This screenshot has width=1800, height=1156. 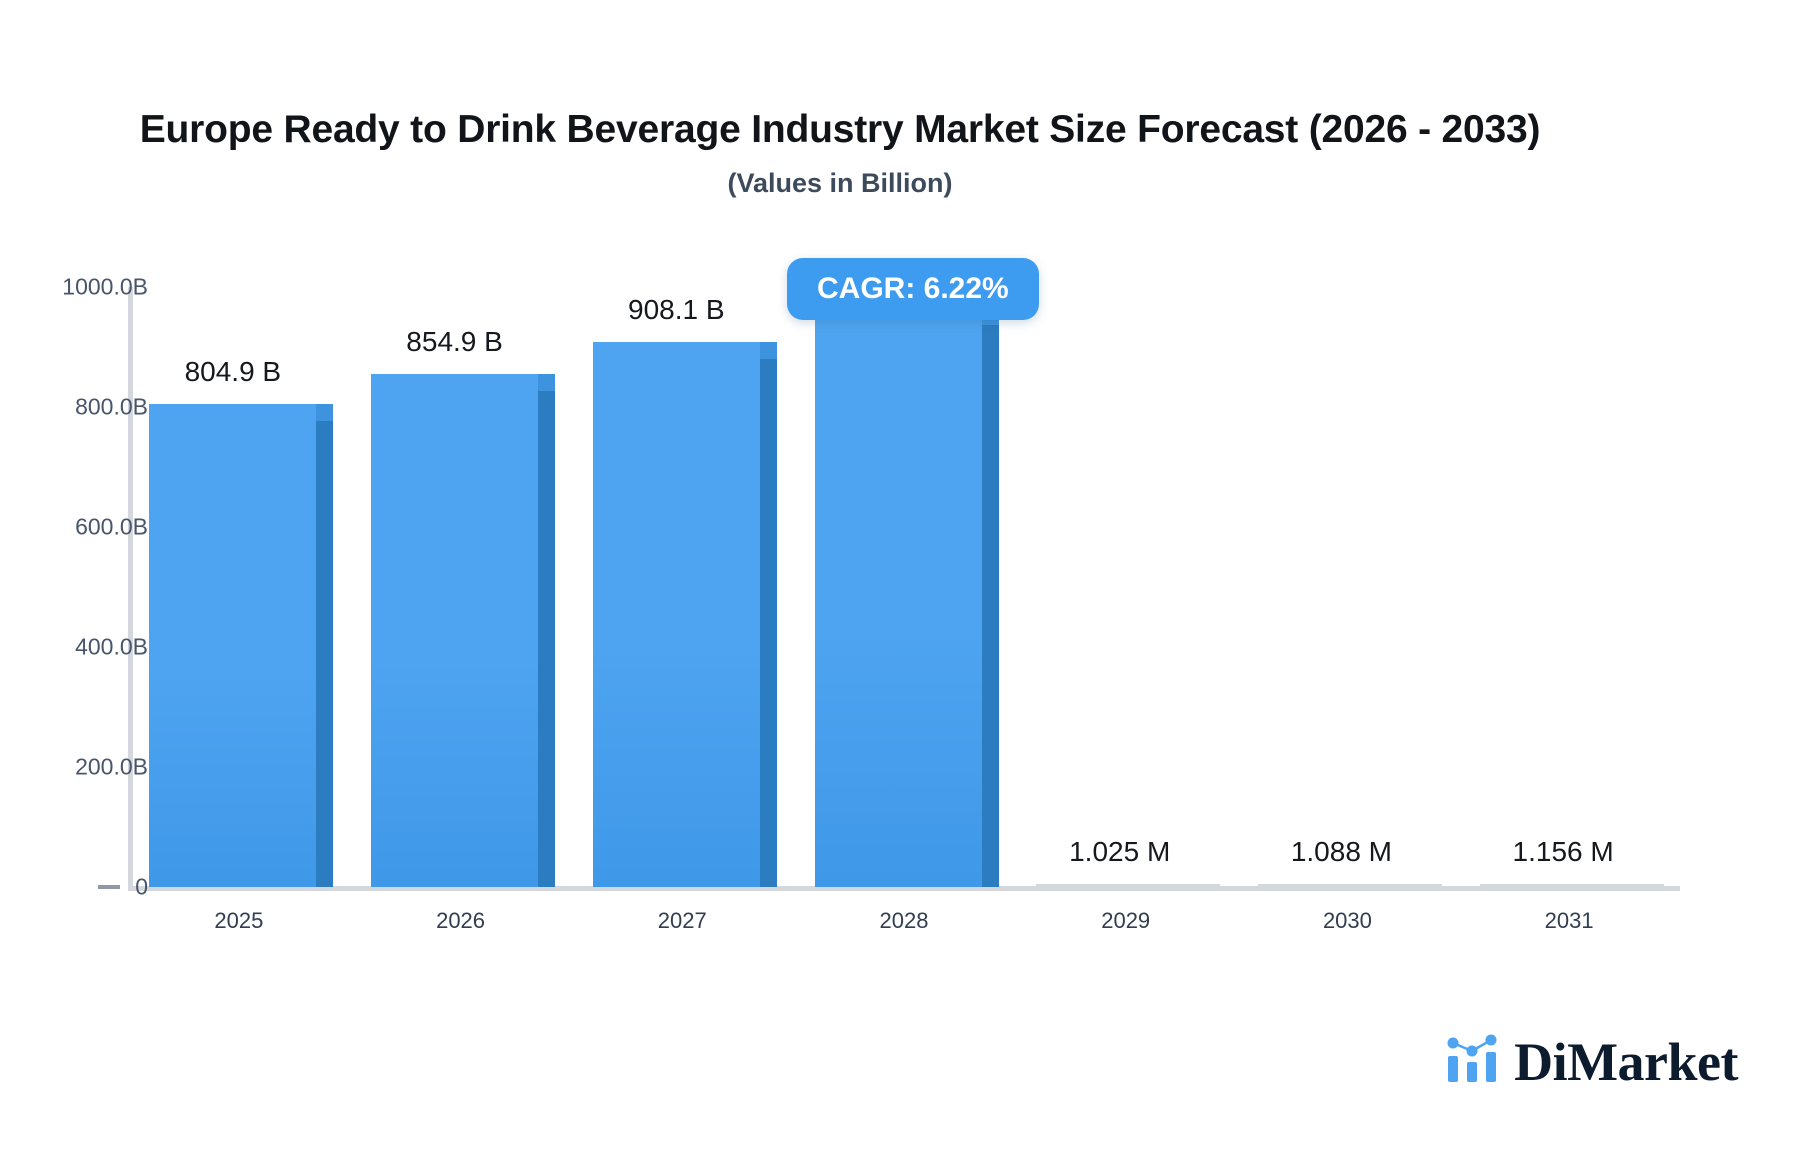 I want to click on bar-2028, so click(x=906, y=597).